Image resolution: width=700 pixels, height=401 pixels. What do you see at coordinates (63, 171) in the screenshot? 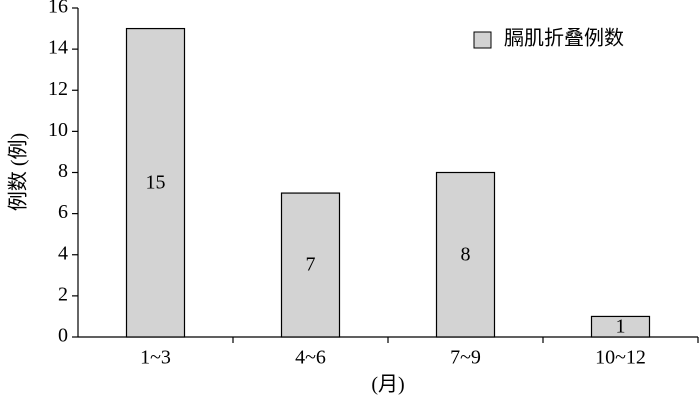
I see `y-tick-label: 8` at bounding box center [63, 171].